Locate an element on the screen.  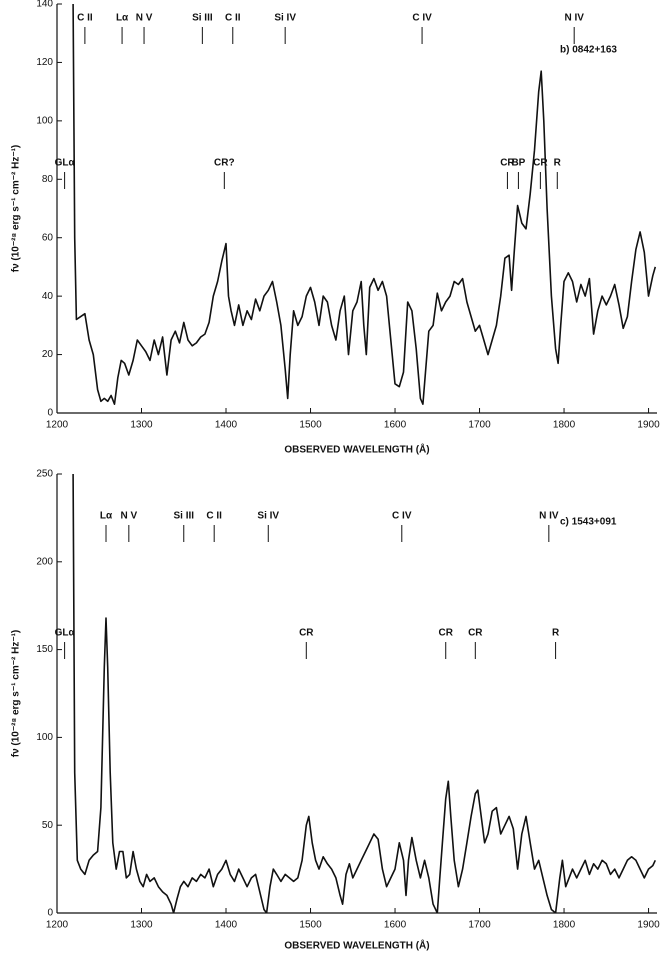
feature-label: CR? is located at coordinates (224, 163).